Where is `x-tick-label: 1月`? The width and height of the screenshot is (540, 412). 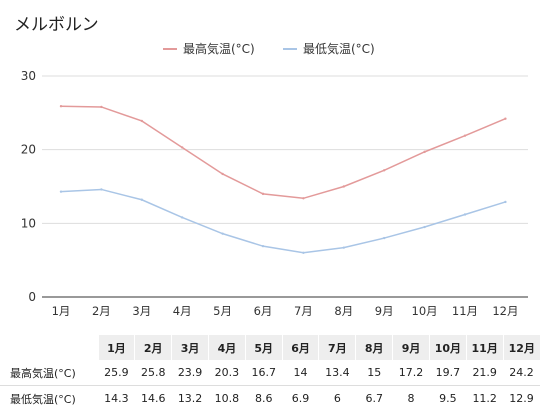
x-tick-label: 1月 is located at coordinates (61, 311).